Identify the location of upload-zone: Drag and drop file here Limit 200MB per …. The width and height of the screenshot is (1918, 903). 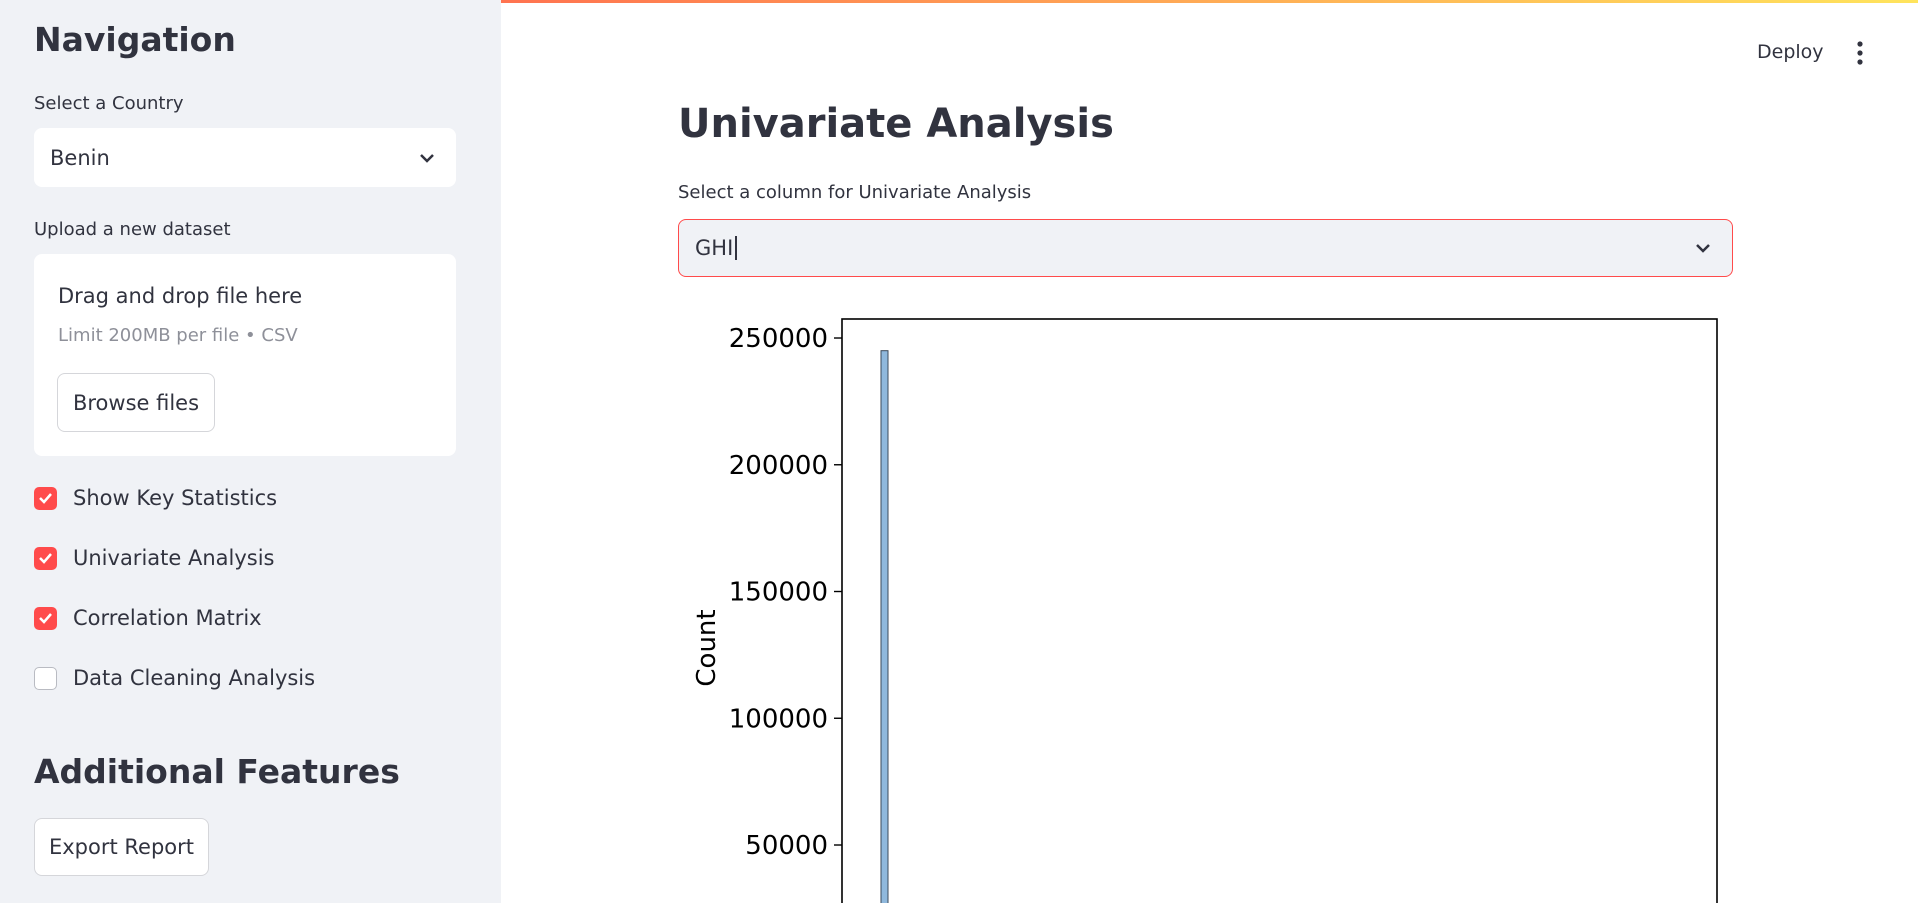
(245, 355).